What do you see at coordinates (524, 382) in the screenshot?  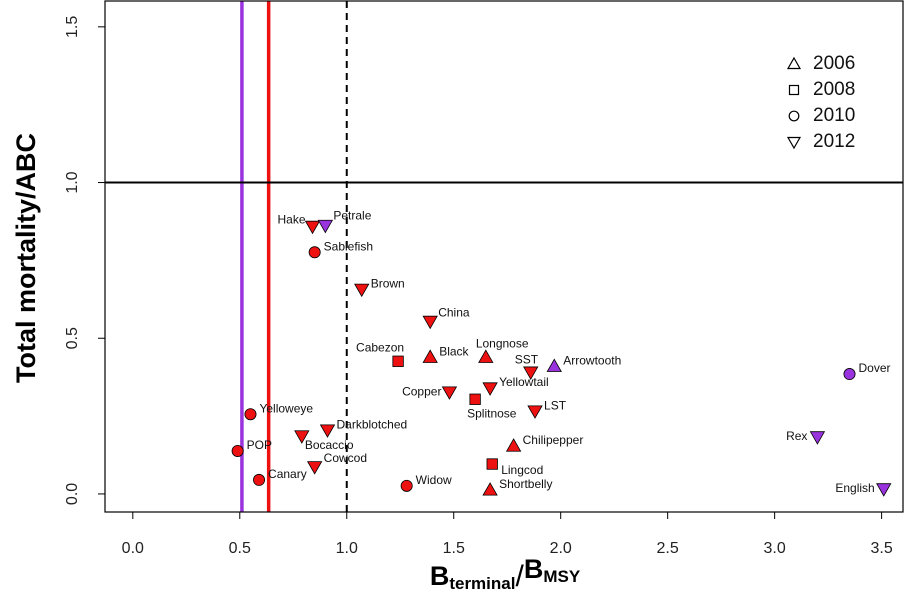 I see `point-label: Yellowtail` at bounding box center [524, 382].